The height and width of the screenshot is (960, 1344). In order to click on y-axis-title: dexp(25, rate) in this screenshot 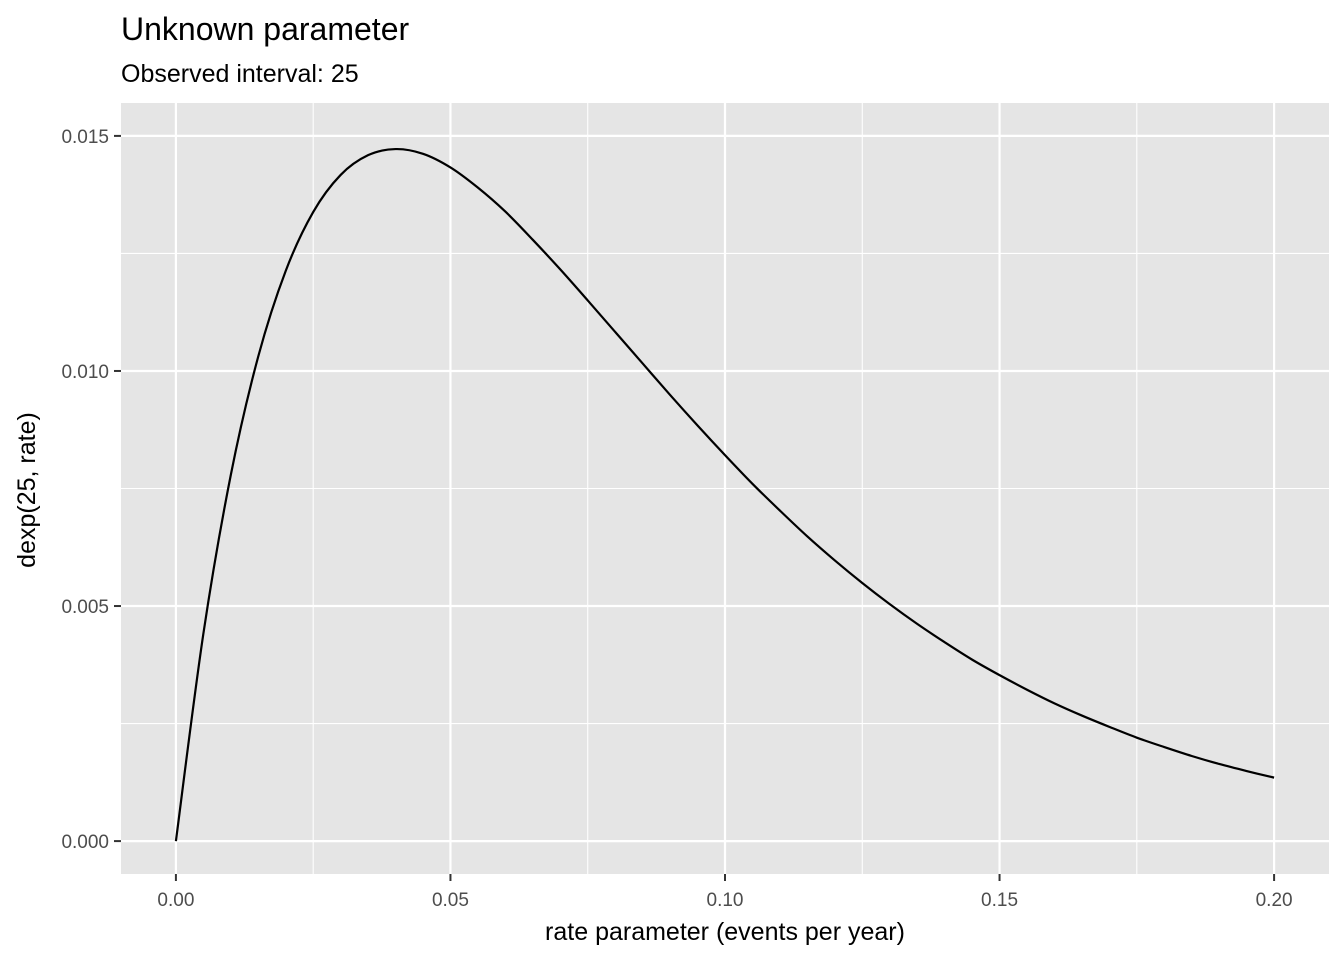, I will do `click(27, 490)`.